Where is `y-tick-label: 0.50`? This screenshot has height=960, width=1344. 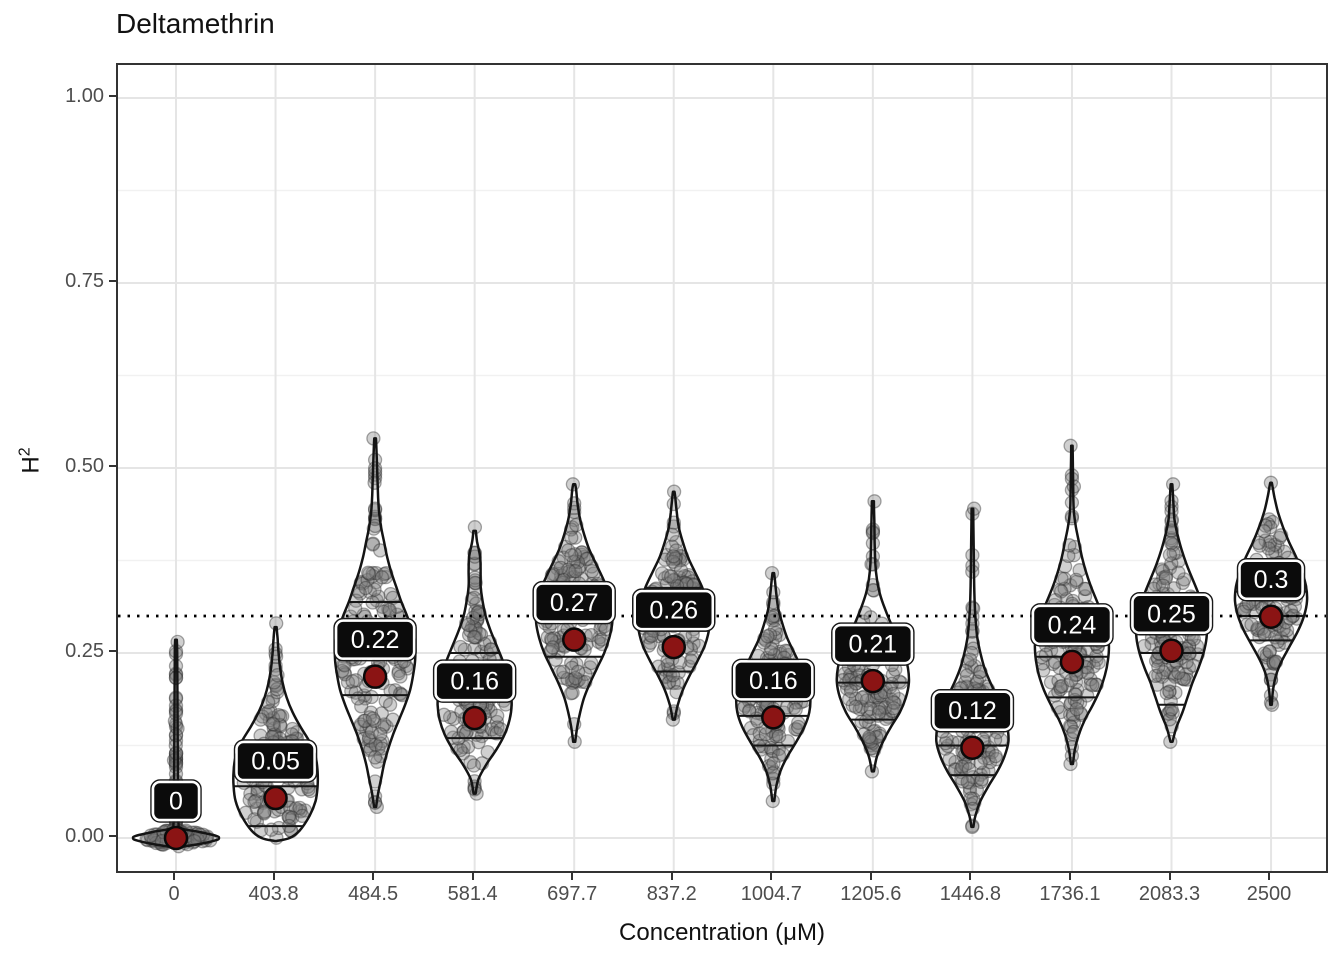
y-tick-label: 0.50 is located at coordinates (84, 466).